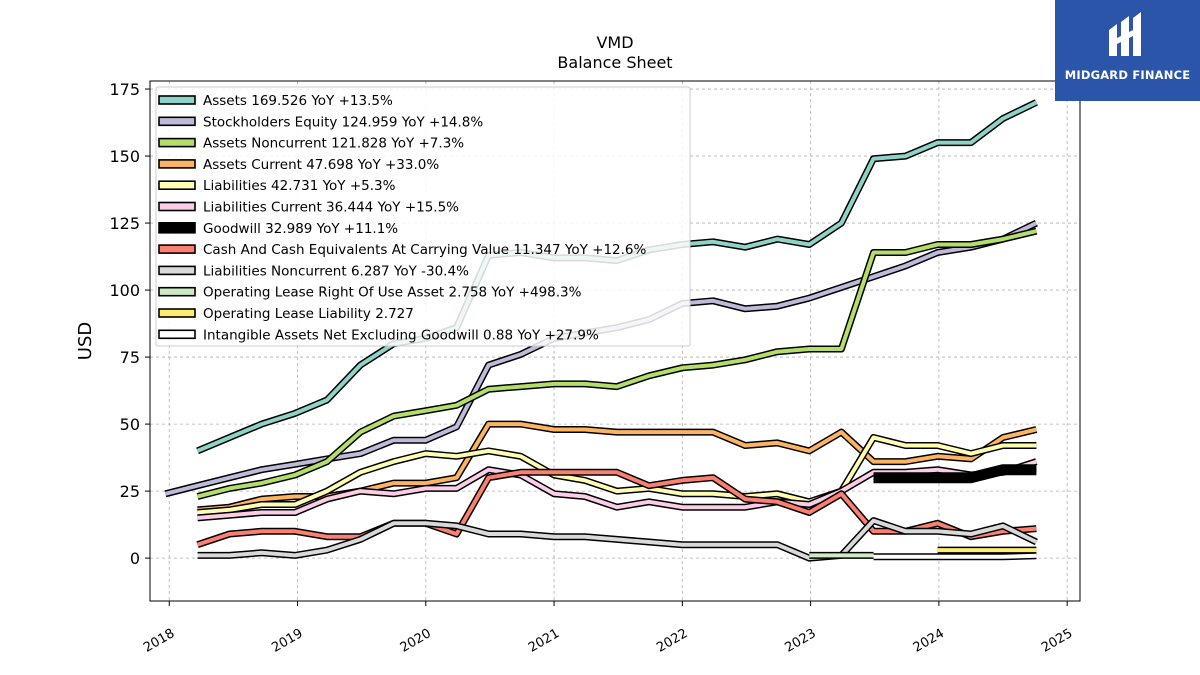 Image resolution: width=1200 pixels, height=675 pixels. What do you see at coordinates (614, 62) in the screenshot?
I see `chart-subtitle: Balance Sheet` at bounding box center [614, 62].